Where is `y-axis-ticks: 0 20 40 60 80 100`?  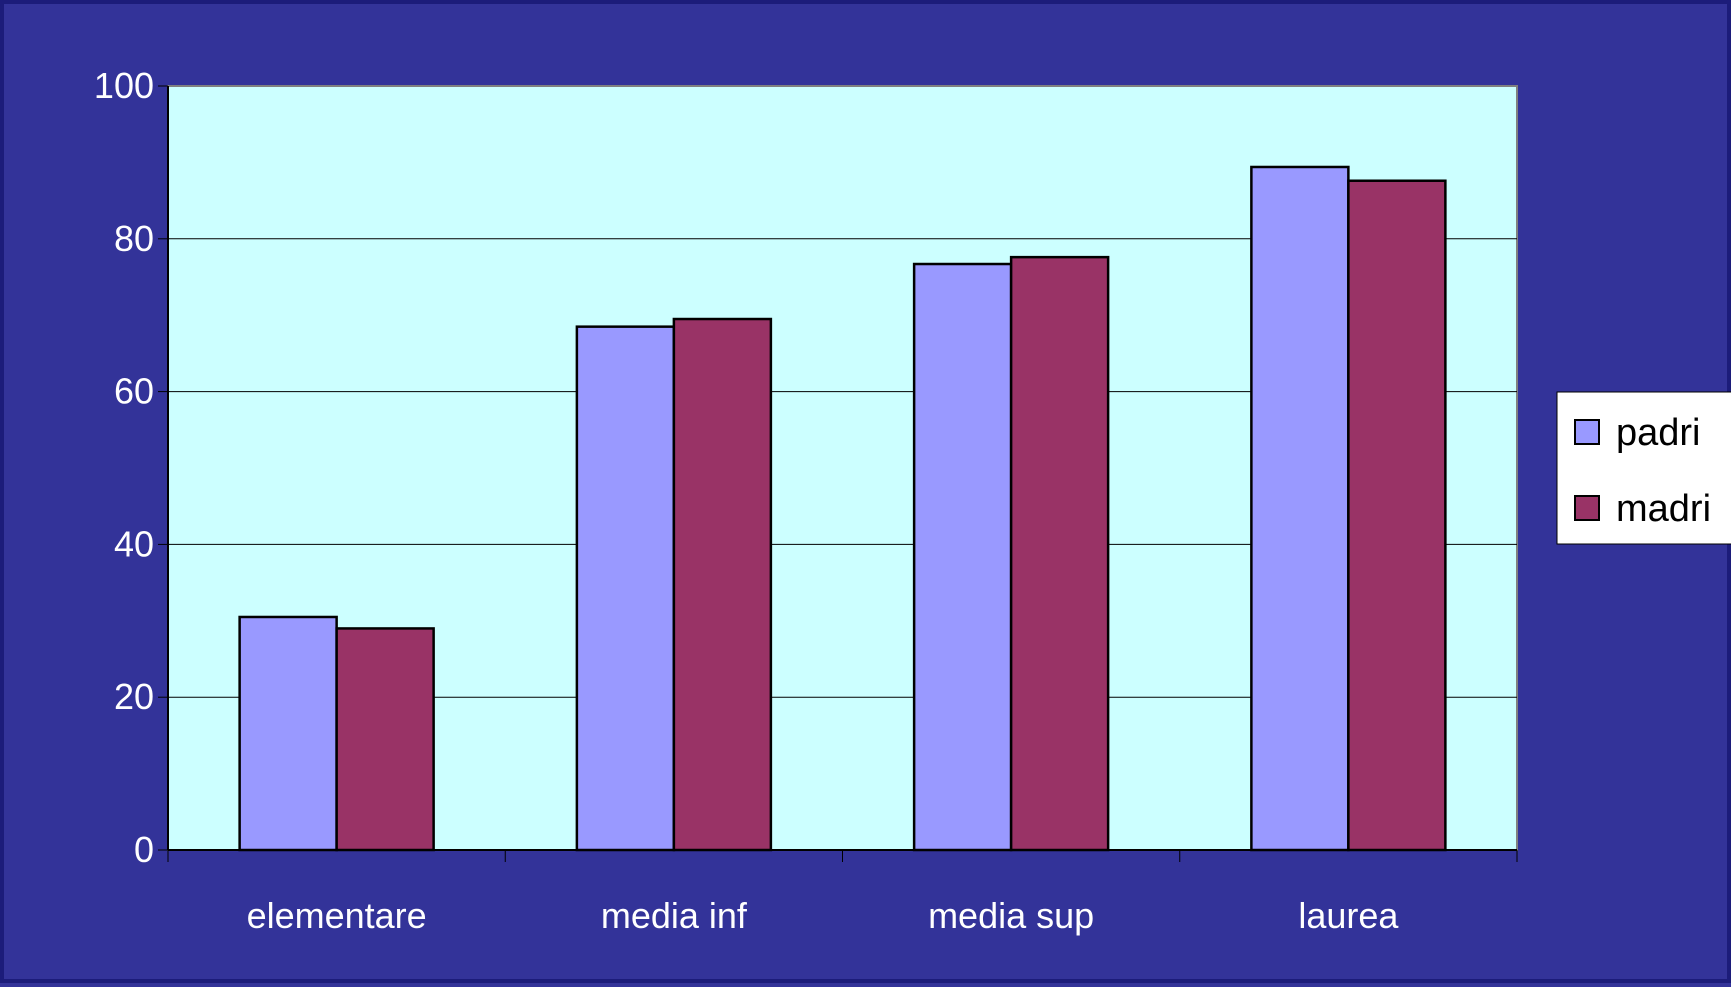 y-axis-ticks: 0 20 40 60 80 100 is located at coordinates (131, 467).